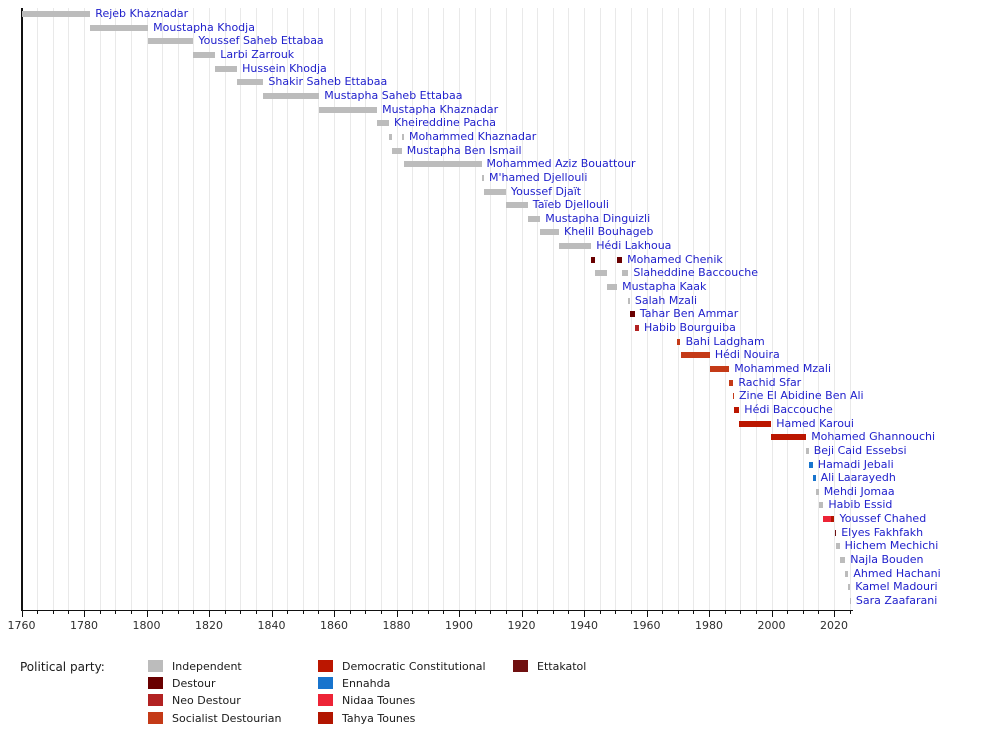 Image resolution: width=1000 pixels, height=732 pixels. I want to click on person-label-mustapha-dinguizli: Mustapha Dinguizli, so click(598, 218).